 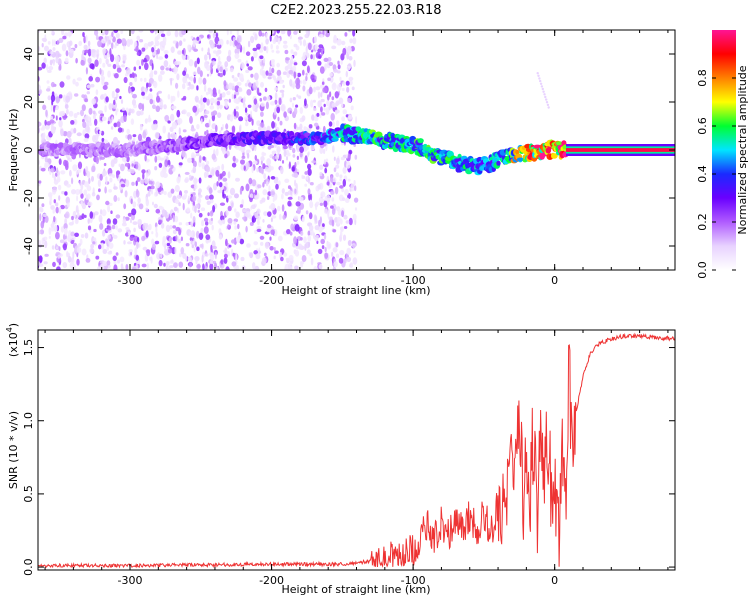 I want to click on colorbar-tick-label: 0.4, so click(x=702, y=174).